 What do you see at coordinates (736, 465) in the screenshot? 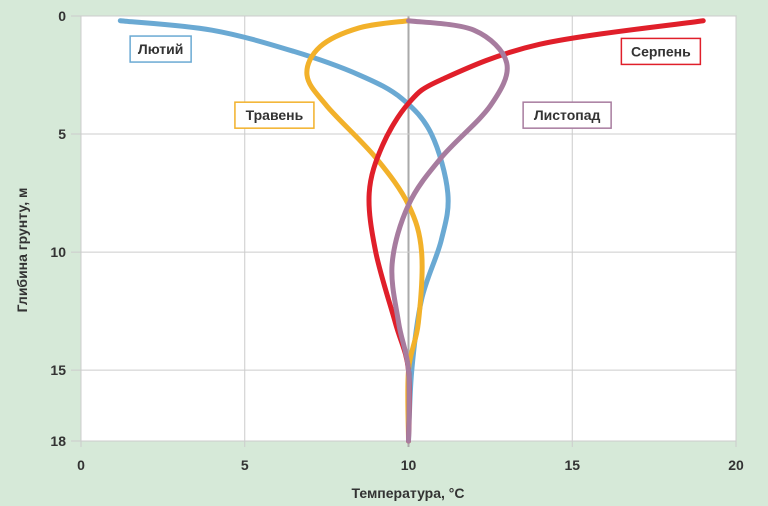
I see `x-tick-label: 20` at bounding box center [736, 465].